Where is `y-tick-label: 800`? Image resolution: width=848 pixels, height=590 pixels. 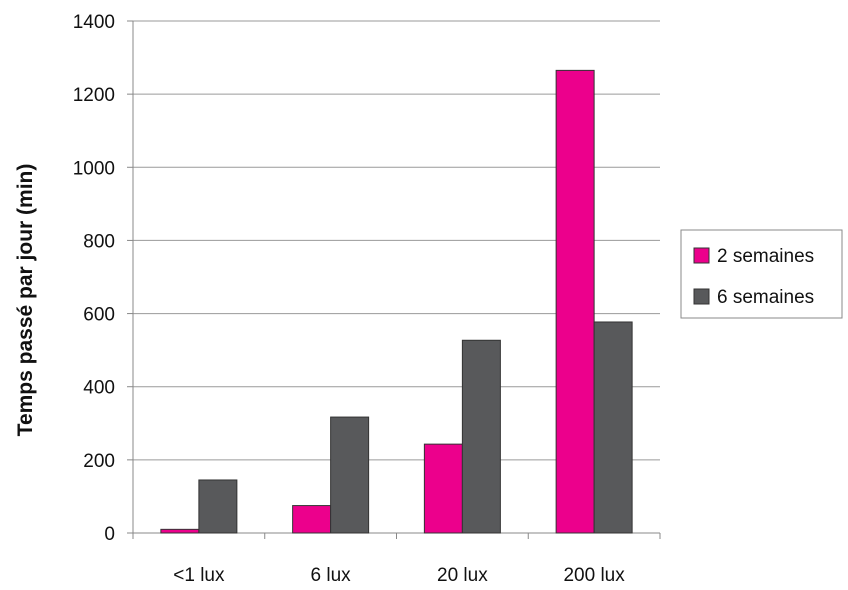
y-tick-label: 800 is located at coordinates (99, 241).